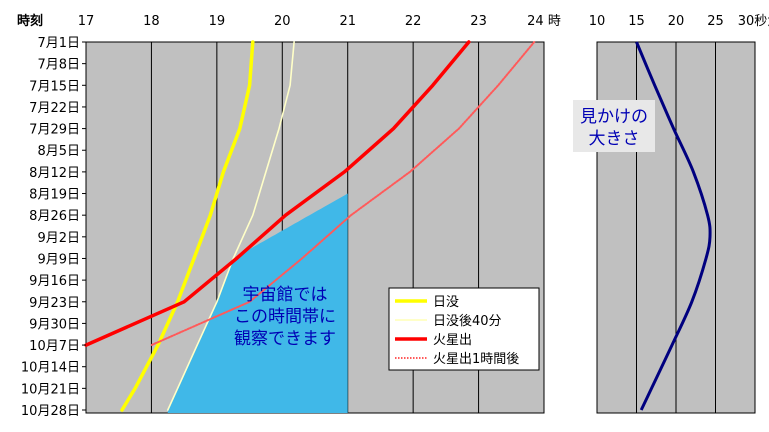 The height and width of the screenshot is (432, 769). What do you see at coordinates (452, 340) in the screenshot?
I see `legend-label: 火星出` at bounding box center [452, 340].